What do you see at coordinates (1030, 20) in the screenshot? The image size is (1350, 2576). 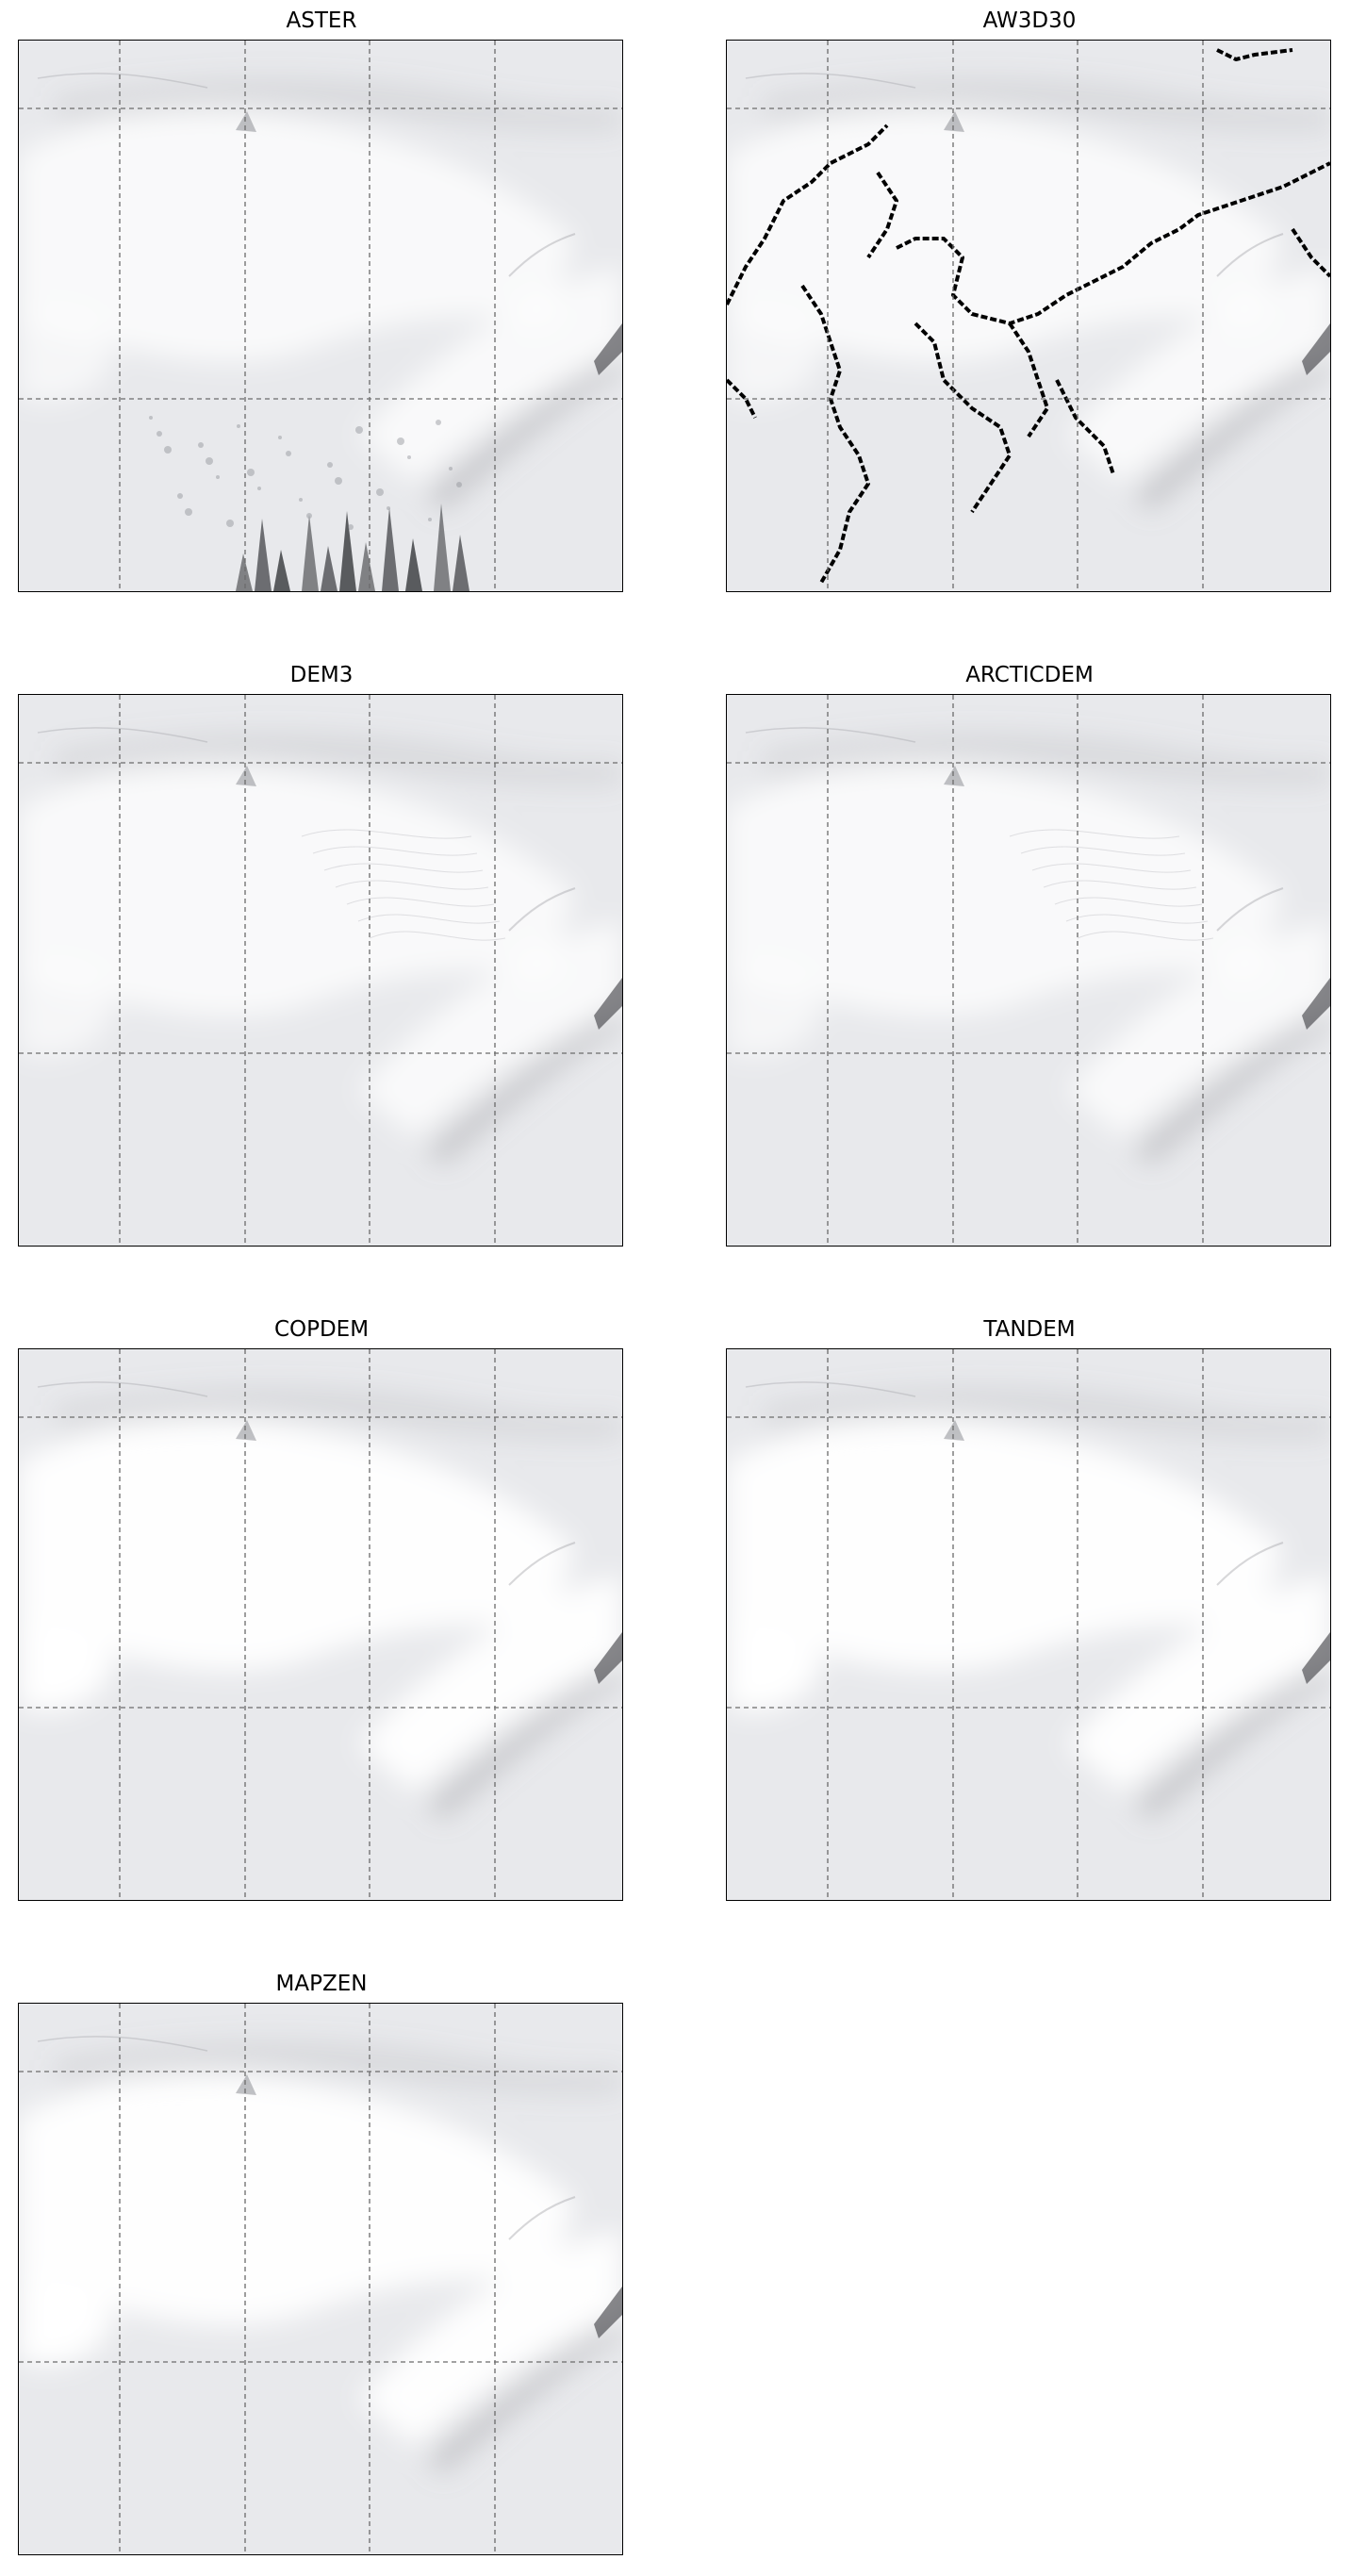 I see `panel-title: AW3D30` at bounding box center [1030, 20].